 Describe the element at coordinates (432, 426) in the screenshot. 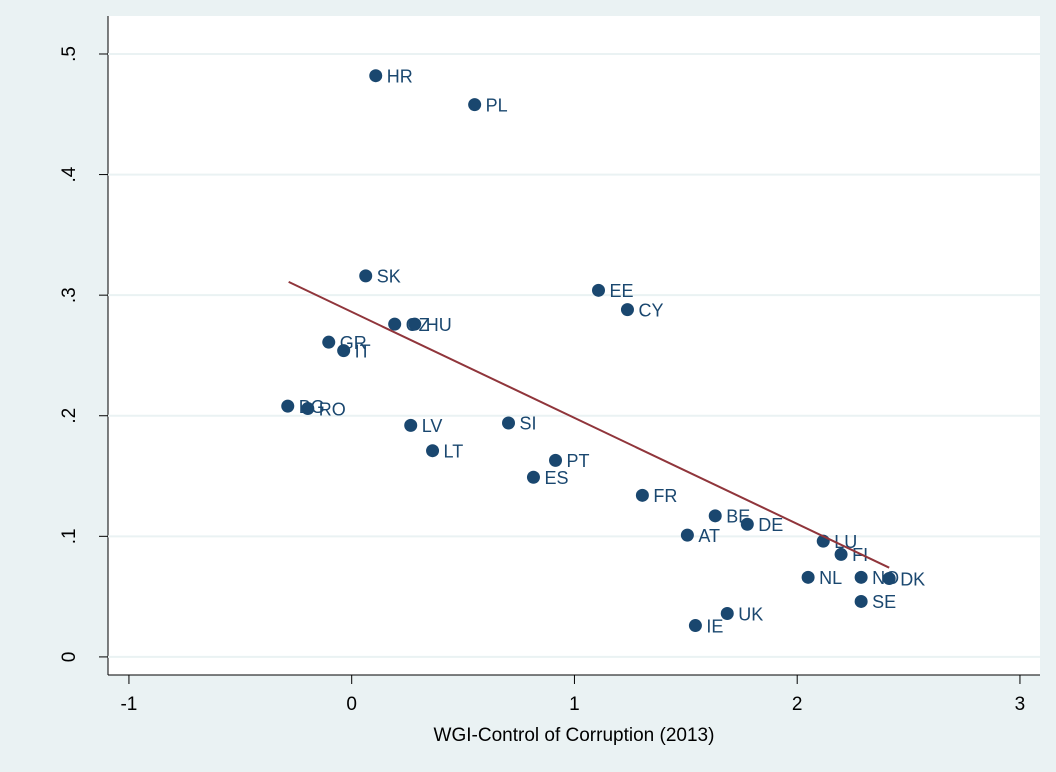

I see `point-label: LV` at that location.